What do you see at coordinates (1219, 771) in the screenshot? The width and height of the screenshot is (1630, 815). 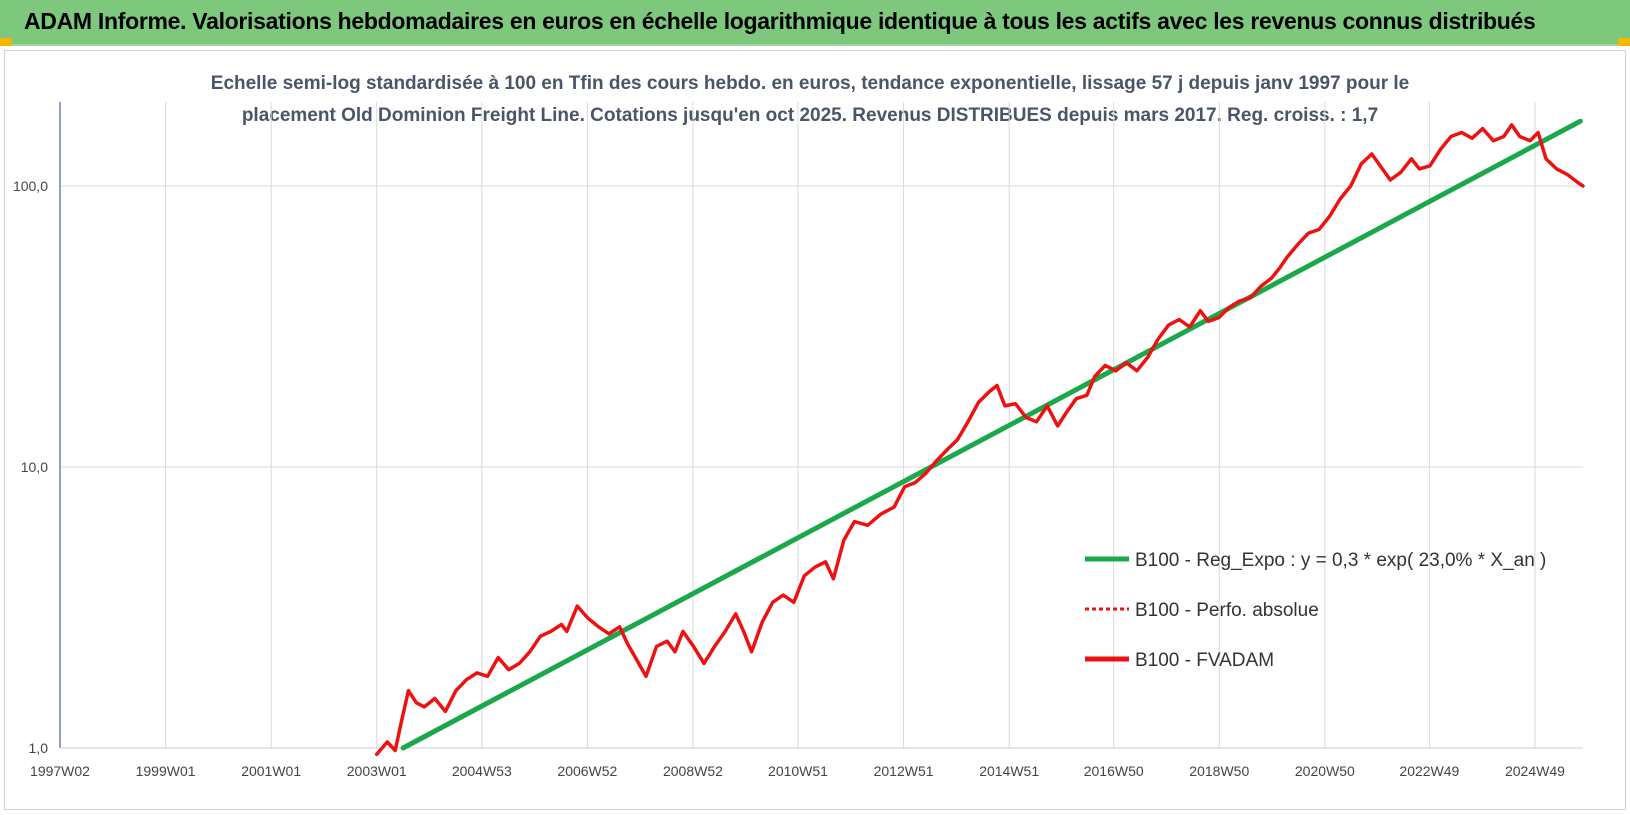 I see `x-tick-label: 2018W50` at bounding box center [1219, 771].